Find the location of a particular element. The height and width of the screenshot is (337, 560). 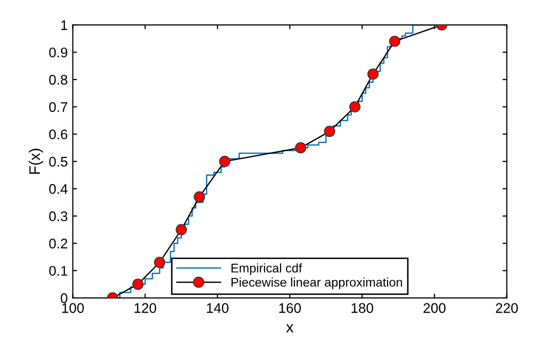

y-tick-label: 0.7 is located at coordinates (58, 107).